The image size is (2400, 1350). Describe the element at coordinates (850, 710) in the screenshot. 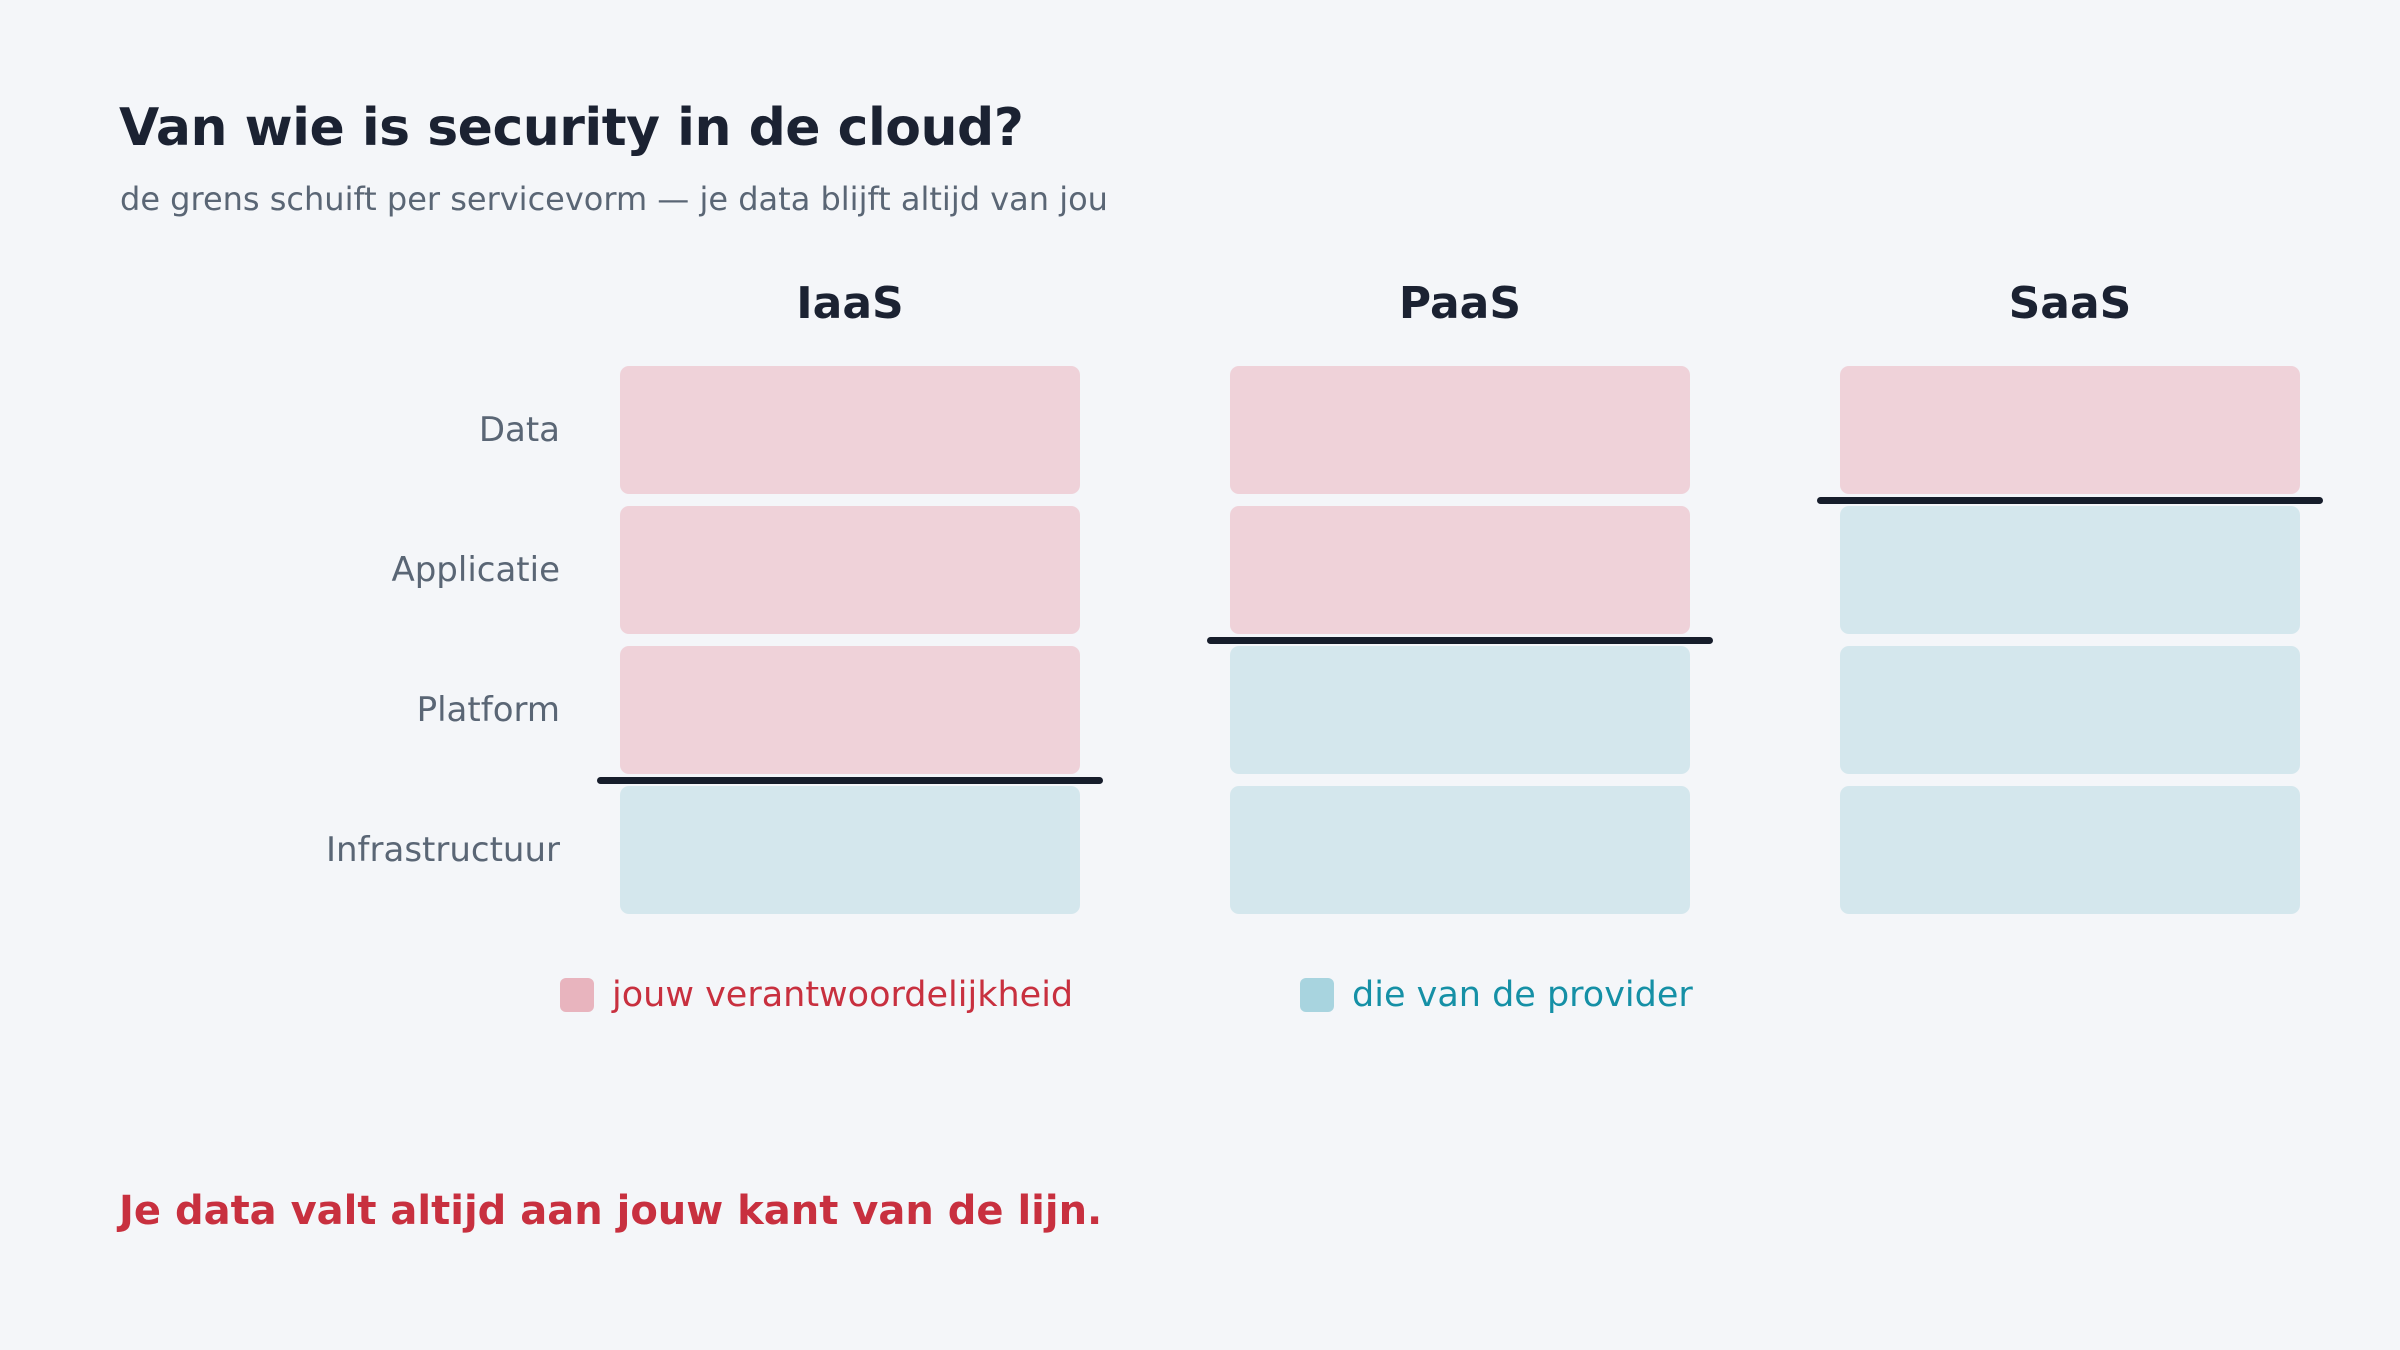

I see `cell-iaas-platform-customer` at that location.